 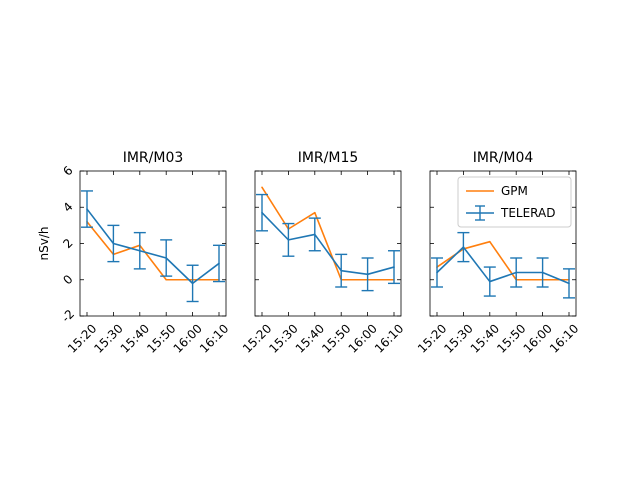 What do you see at coordinates (328, 158) in the screenshot?
I see `subplot-title: IMR/M15` at bounding box center [328, 158].